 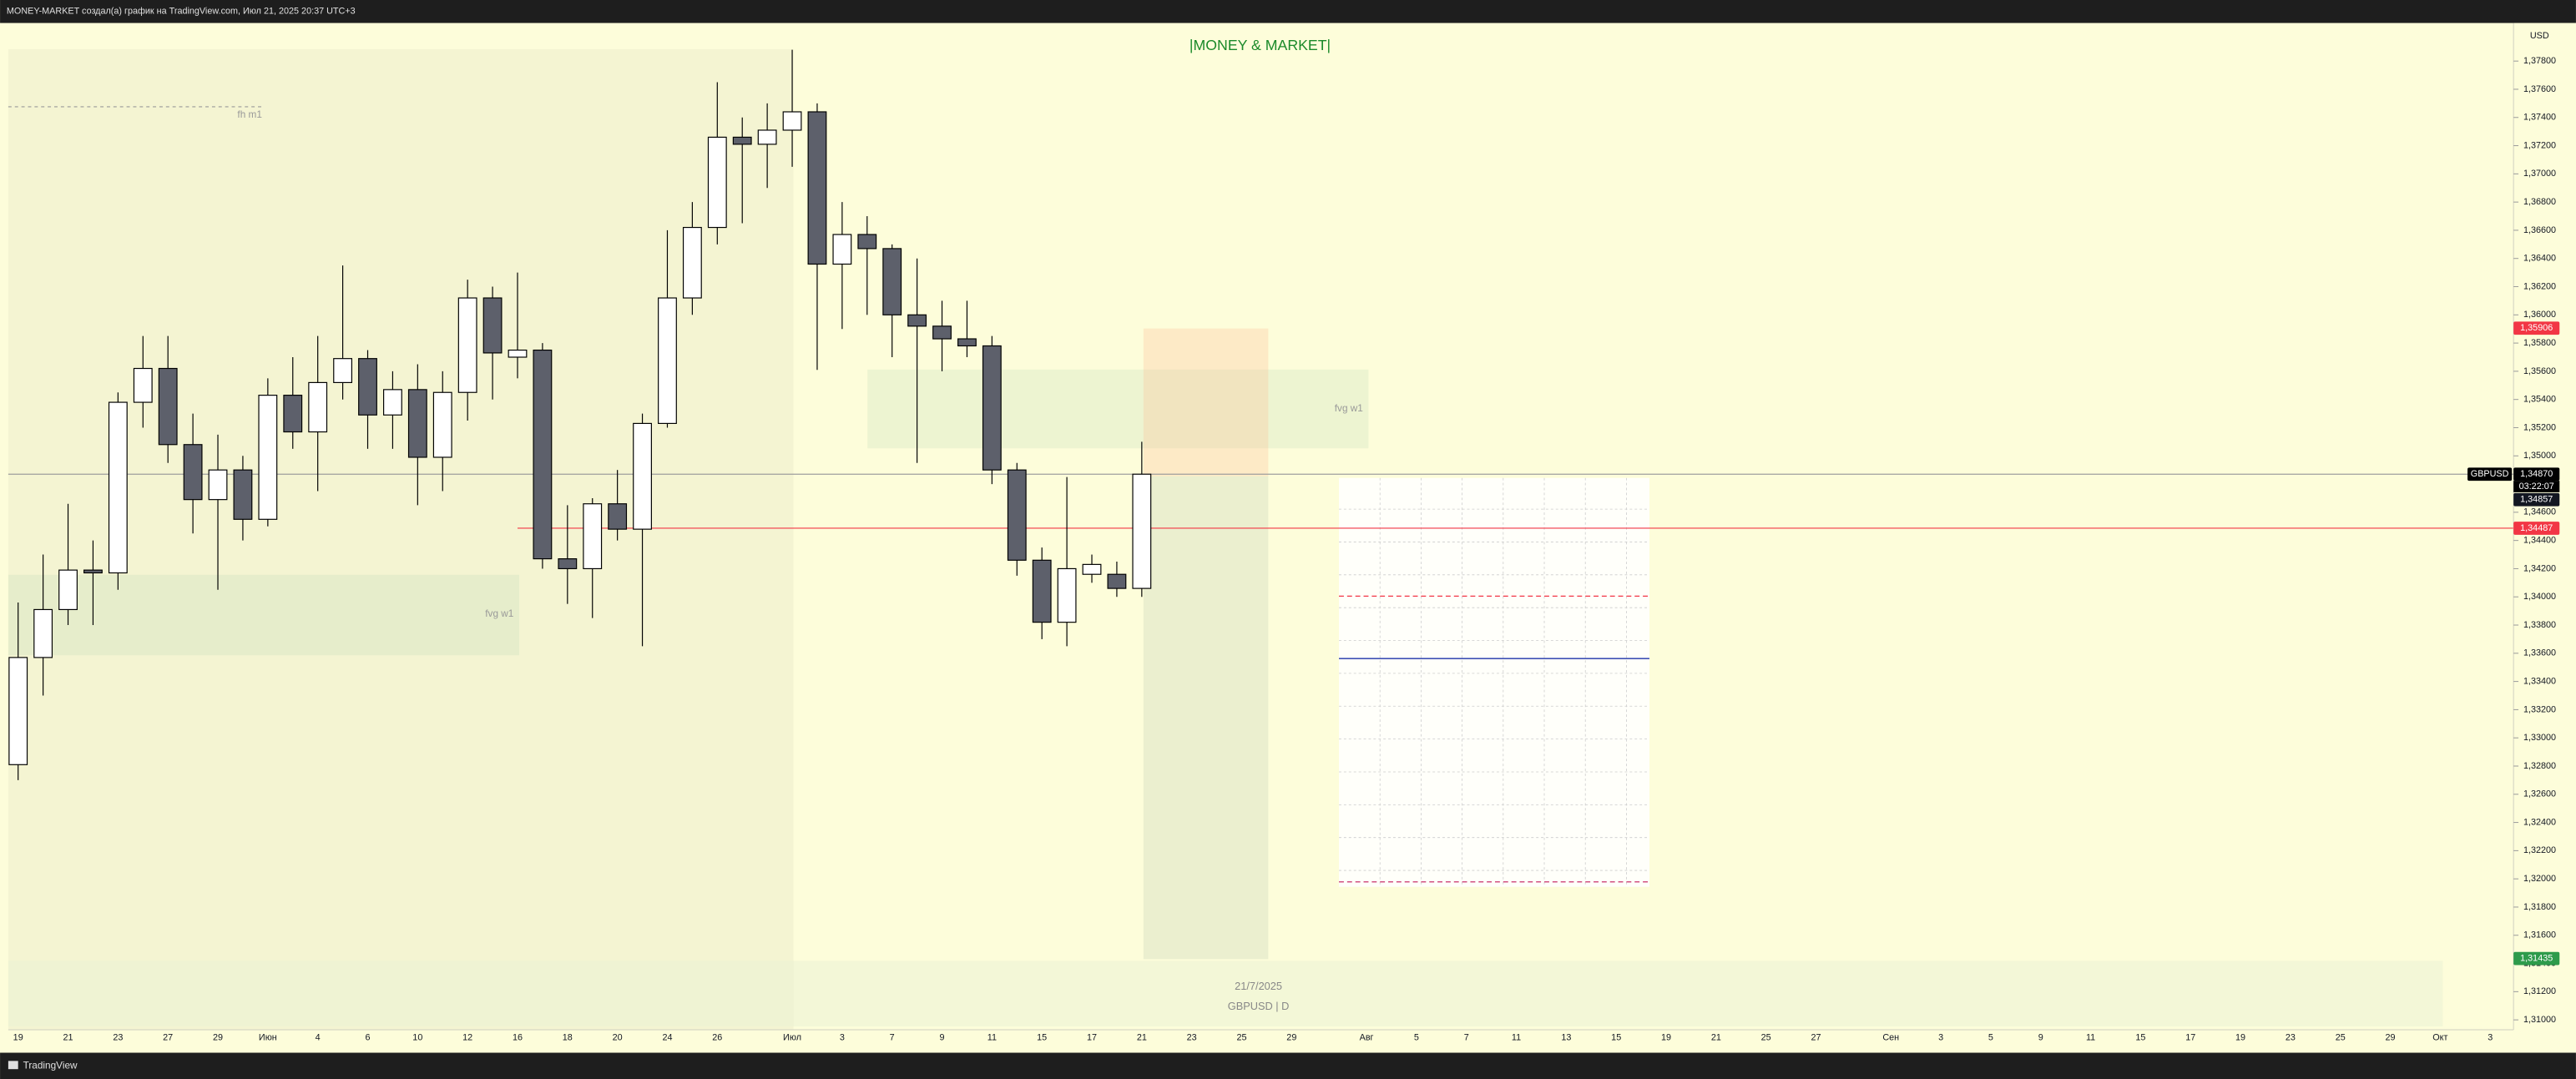 What do you see at coordinates (249, 114) in the screenshot?
I see `annotation: fh m1` at bounding box center [249, 114].